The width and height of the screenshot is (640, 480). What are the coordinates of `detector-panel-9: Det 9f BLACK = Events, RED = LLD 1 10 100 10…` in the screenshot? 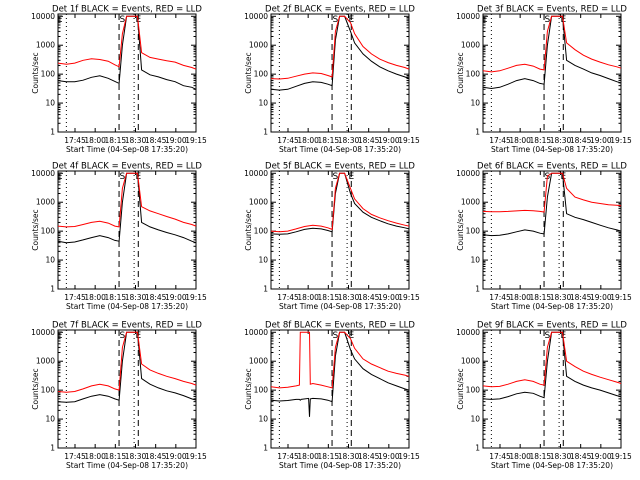 It's located at (544, 396).